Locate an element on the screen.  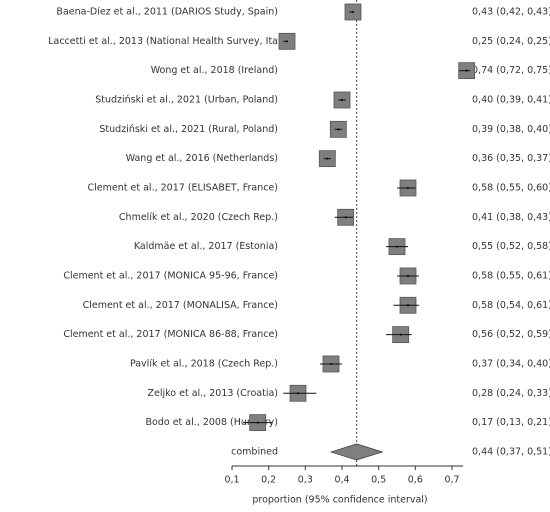
estimate-label: 0,58 (0,55, 0,60) is located at coordinates (511, 187).